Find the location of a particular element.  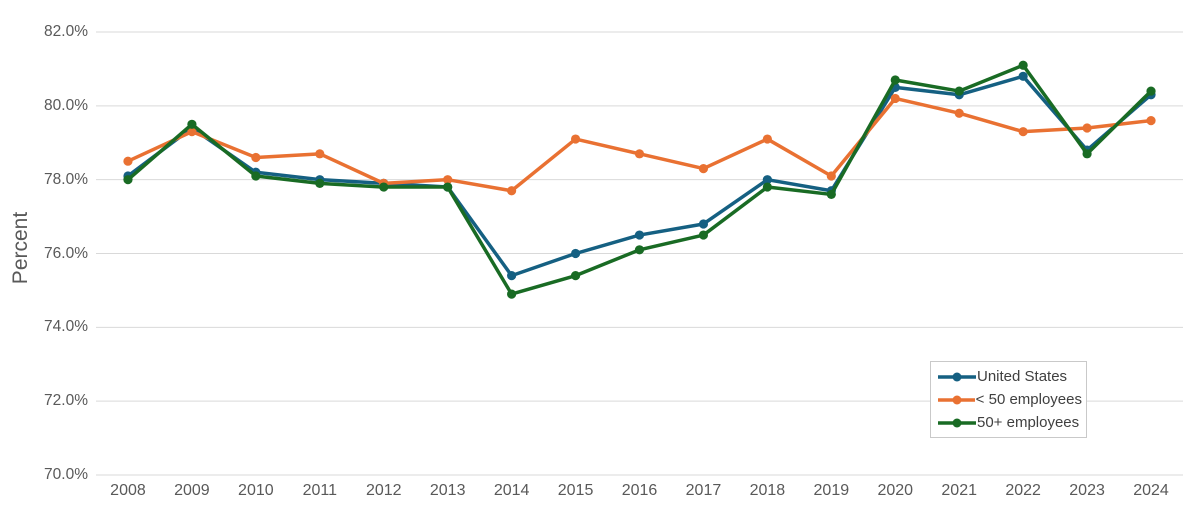

y-tick-label: 72.0% is located at coordinates (66, 401).